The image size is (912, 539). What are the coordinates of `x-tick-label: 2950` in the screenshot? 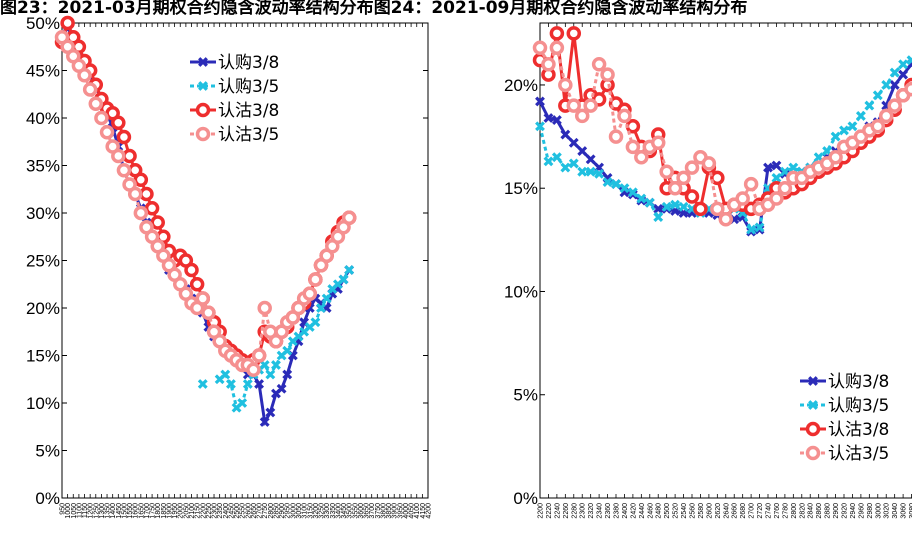 It's located at (288, 511).